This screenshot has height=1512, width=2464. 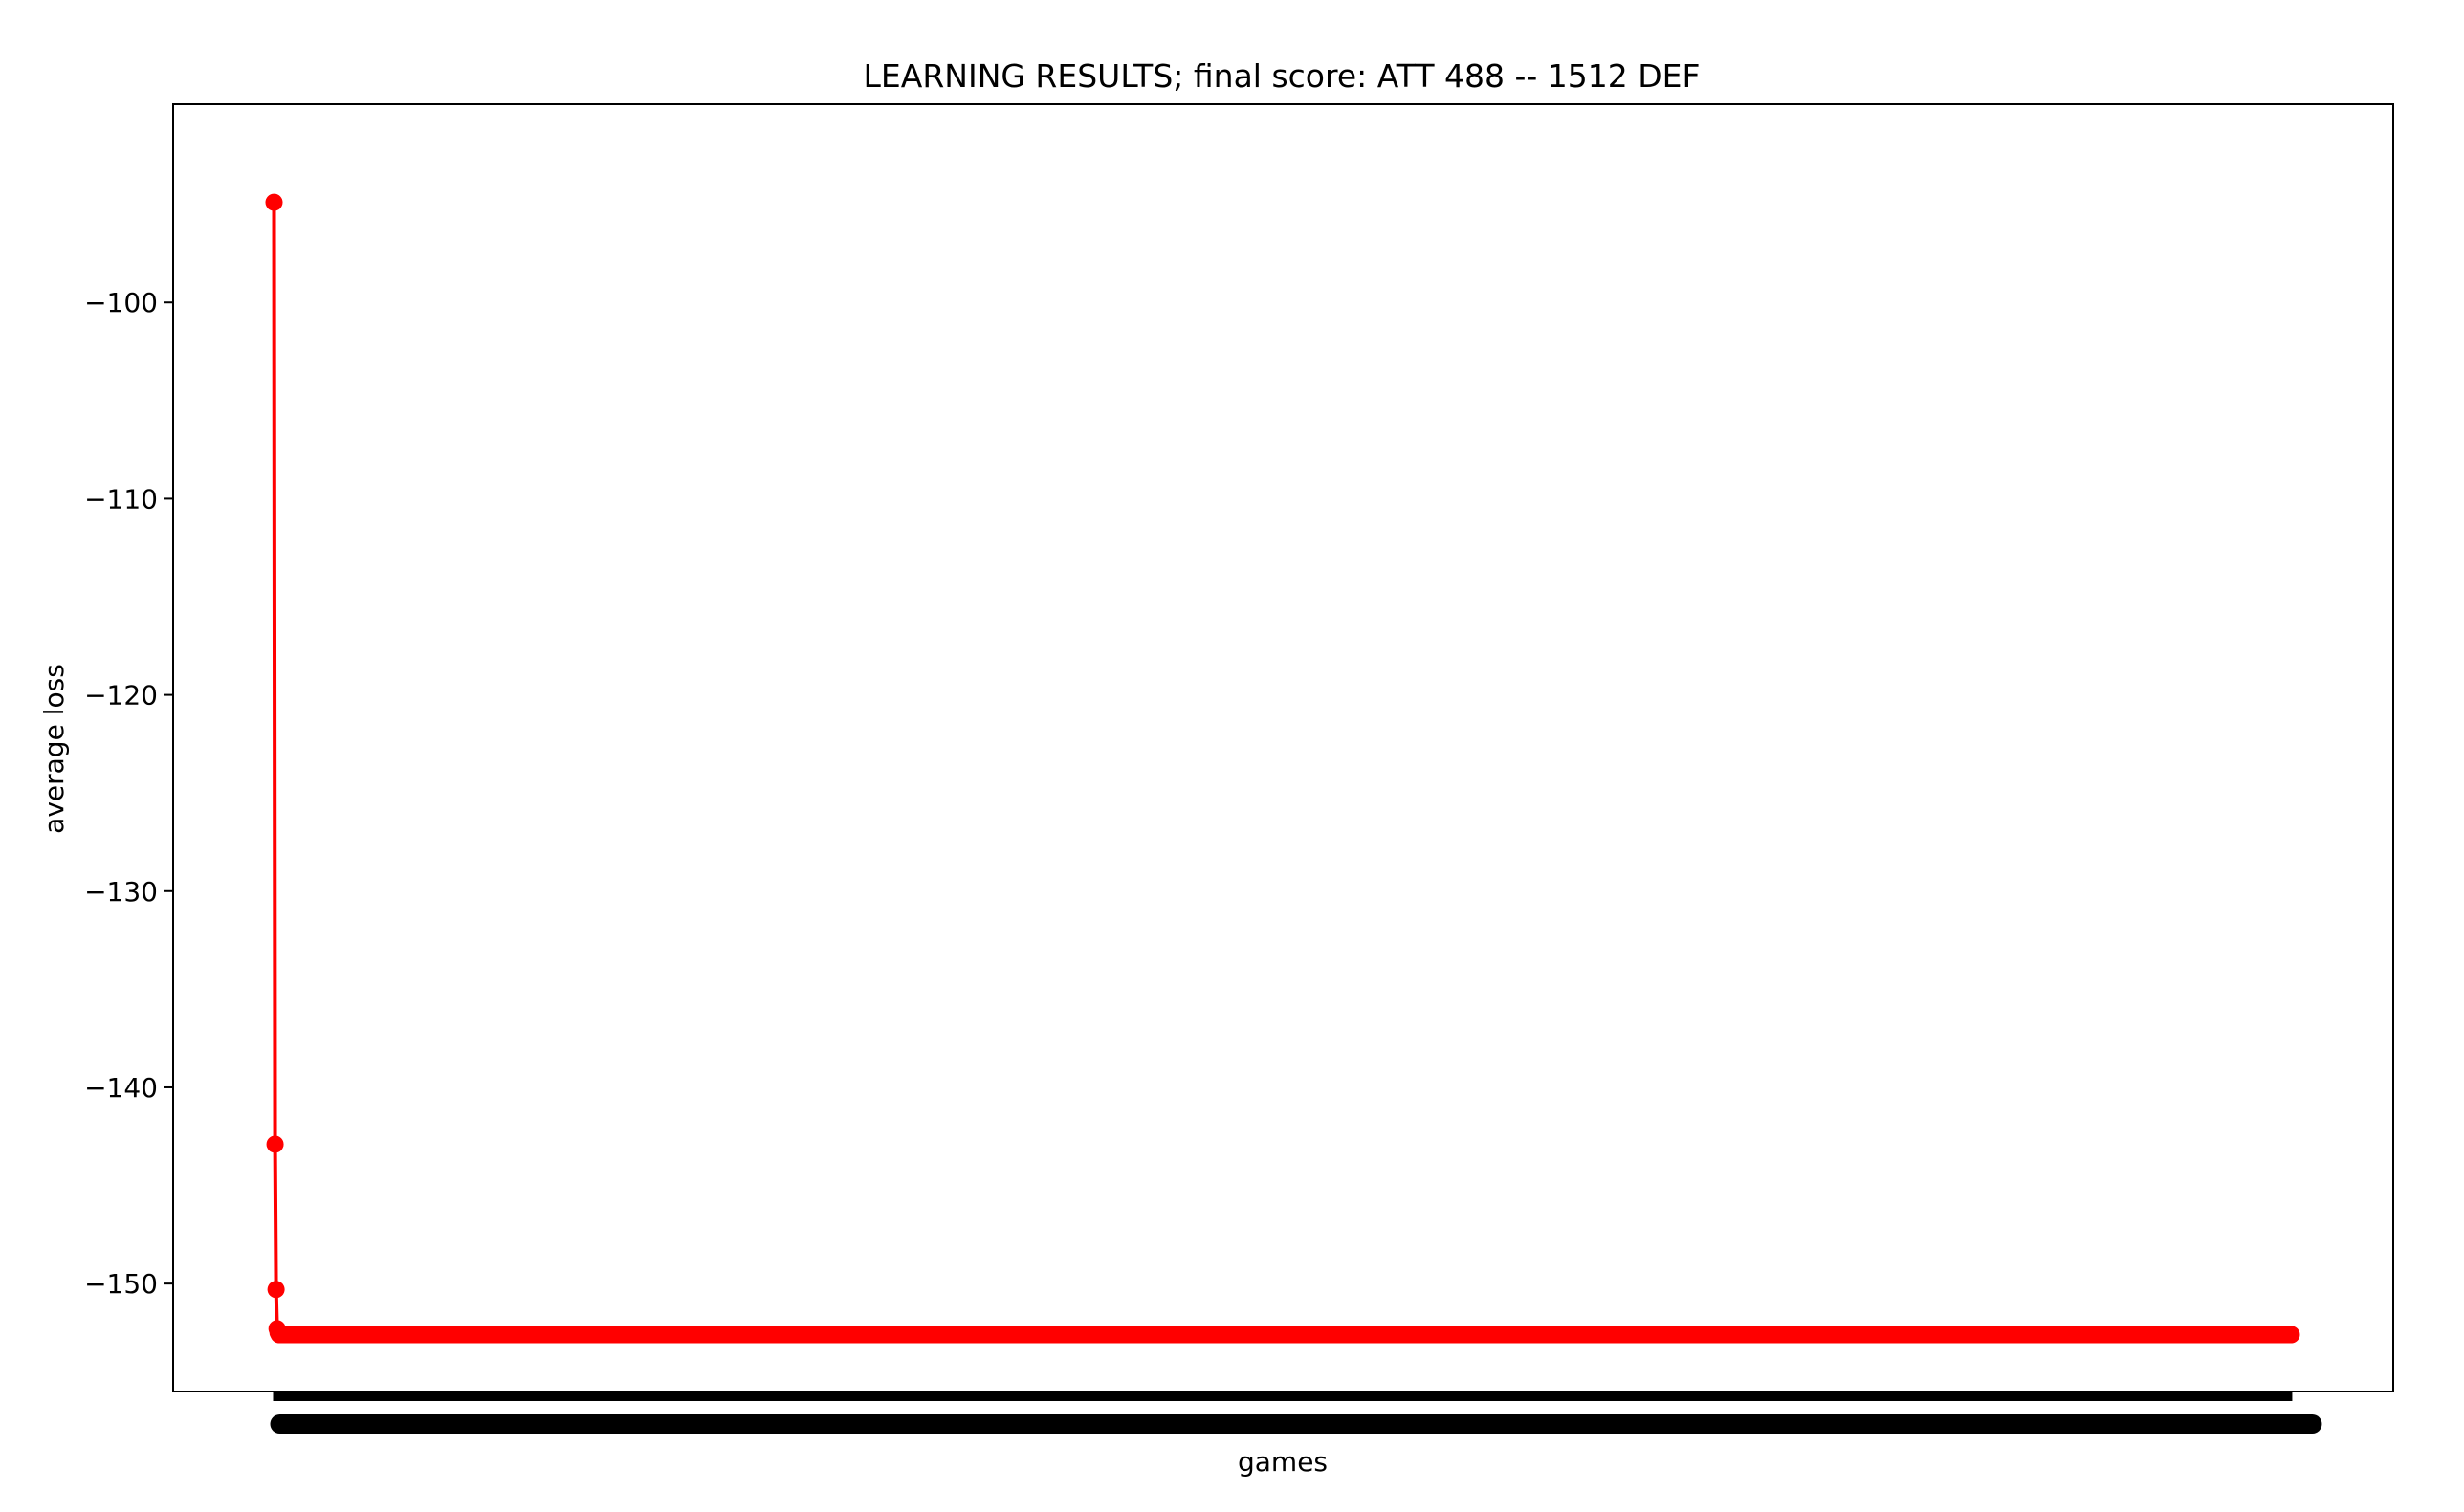 I want to click on x-tick-labels, so click(x=1296, y=1424).